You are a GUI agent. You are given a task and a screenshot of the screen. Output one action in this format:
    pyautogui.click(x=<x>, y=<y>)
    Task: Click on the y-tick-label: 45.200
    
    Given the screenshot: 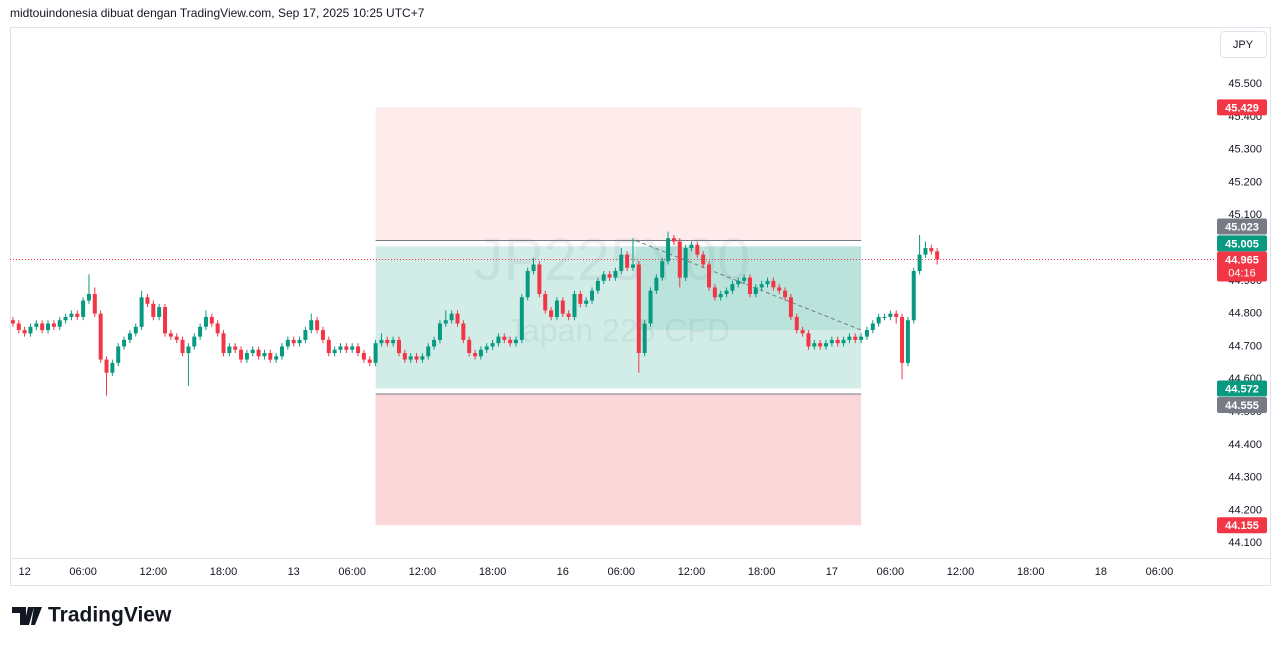 What is the action you would take?
    pyautogui.click(x=1245, y=182)
    